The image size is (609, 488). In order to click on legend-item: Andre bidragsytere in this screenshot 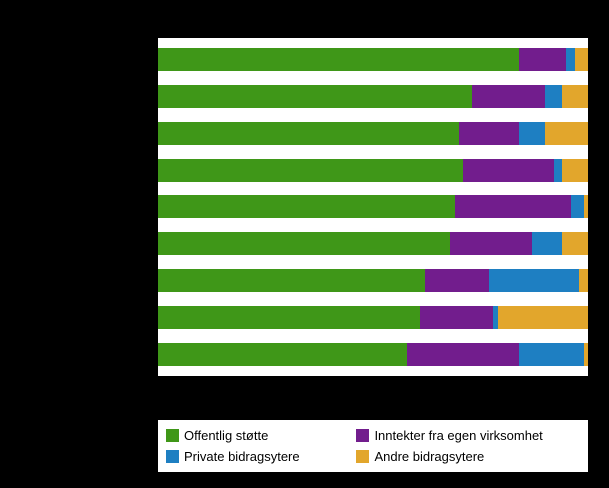, I will do `click(468, 456)`.